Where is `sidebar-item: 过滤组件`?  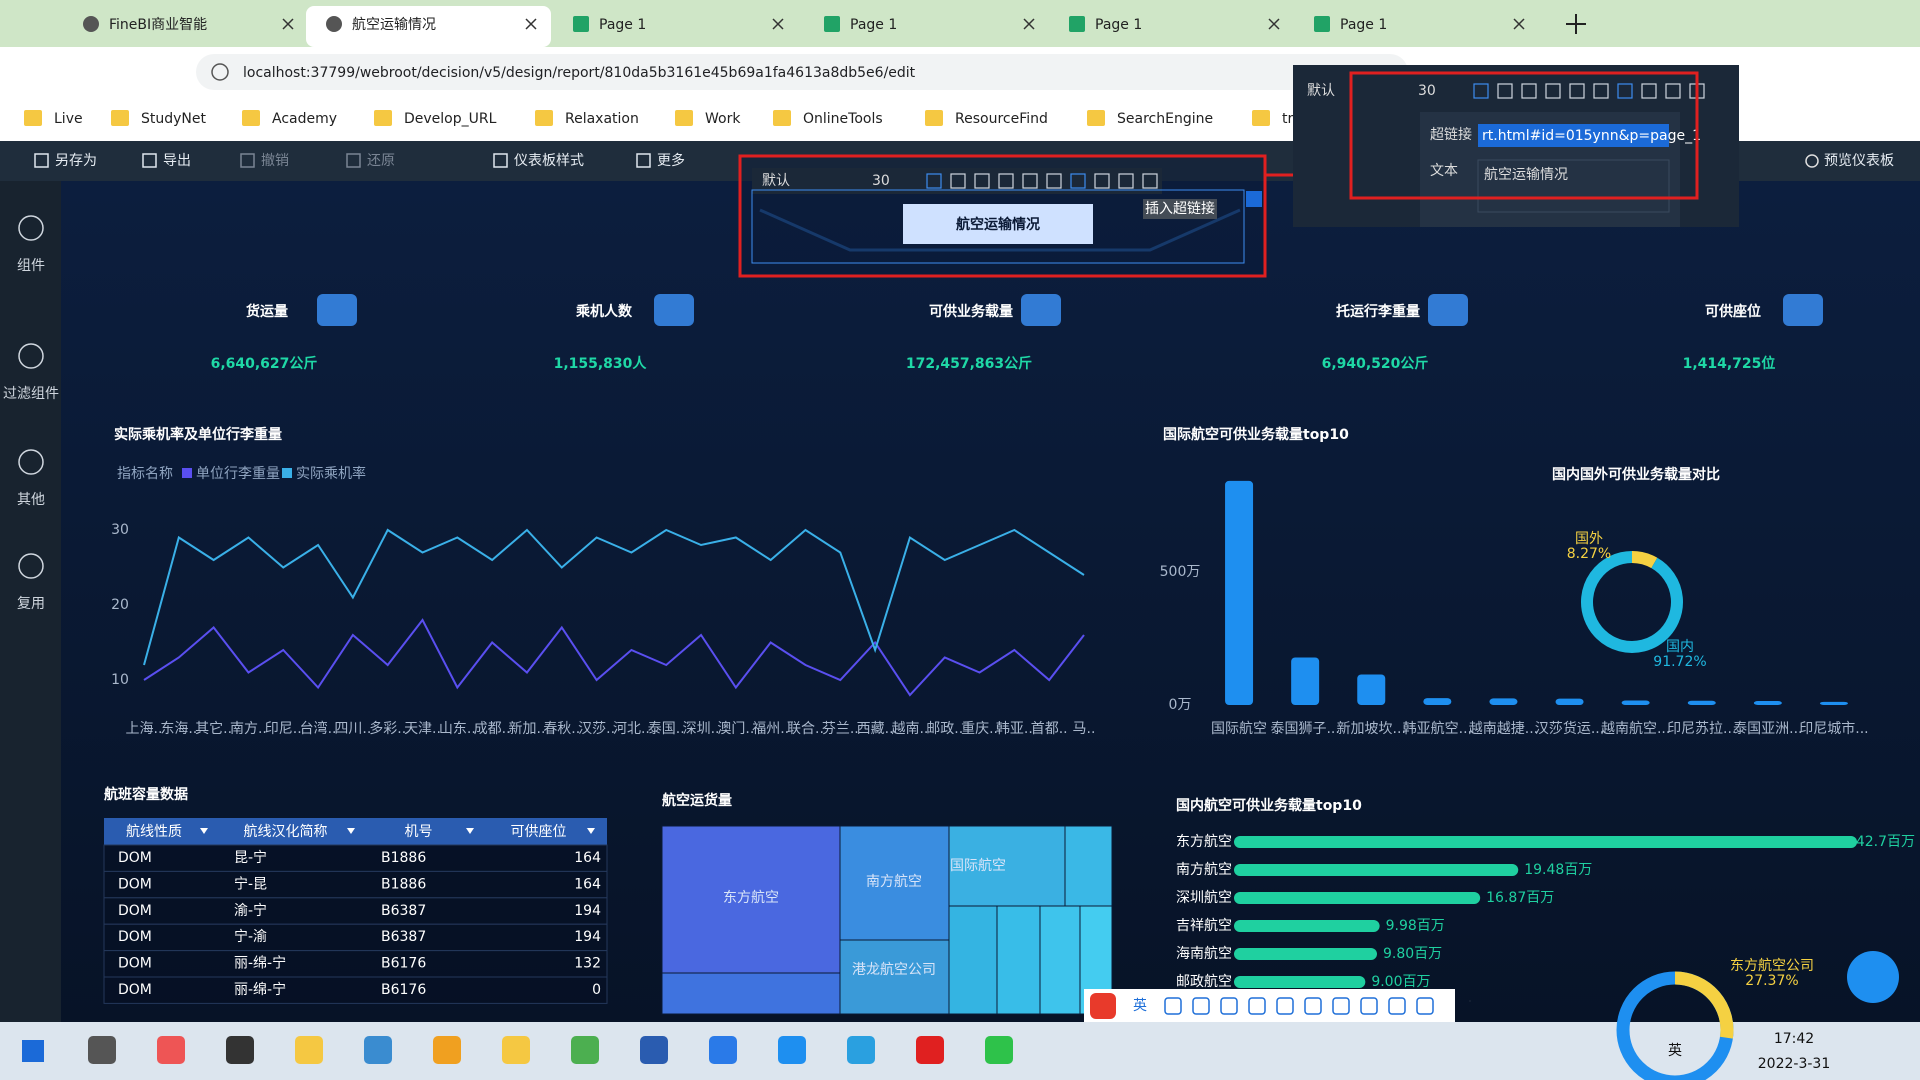 sidebar-item: 过滤组件 is located at coordinates (31, 394).